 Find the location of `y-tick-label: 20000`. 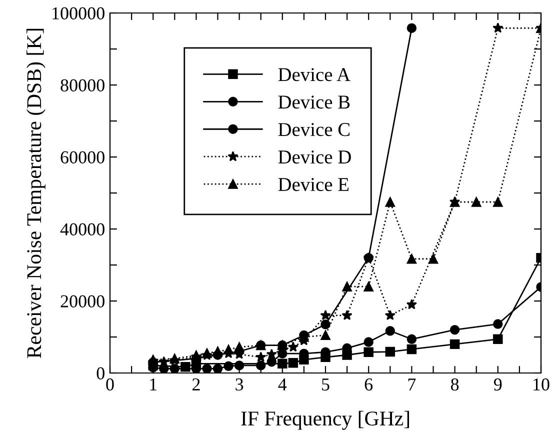

y-tick-label: 20000 is located at coordinates (82, 301).